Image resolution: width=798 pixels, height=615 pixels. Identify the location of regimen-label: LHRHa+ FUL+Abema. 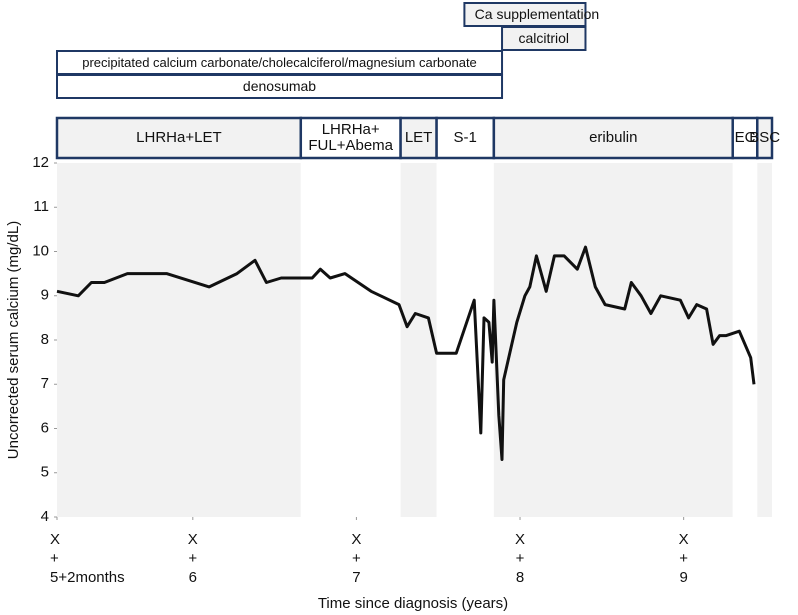
(350, 137).